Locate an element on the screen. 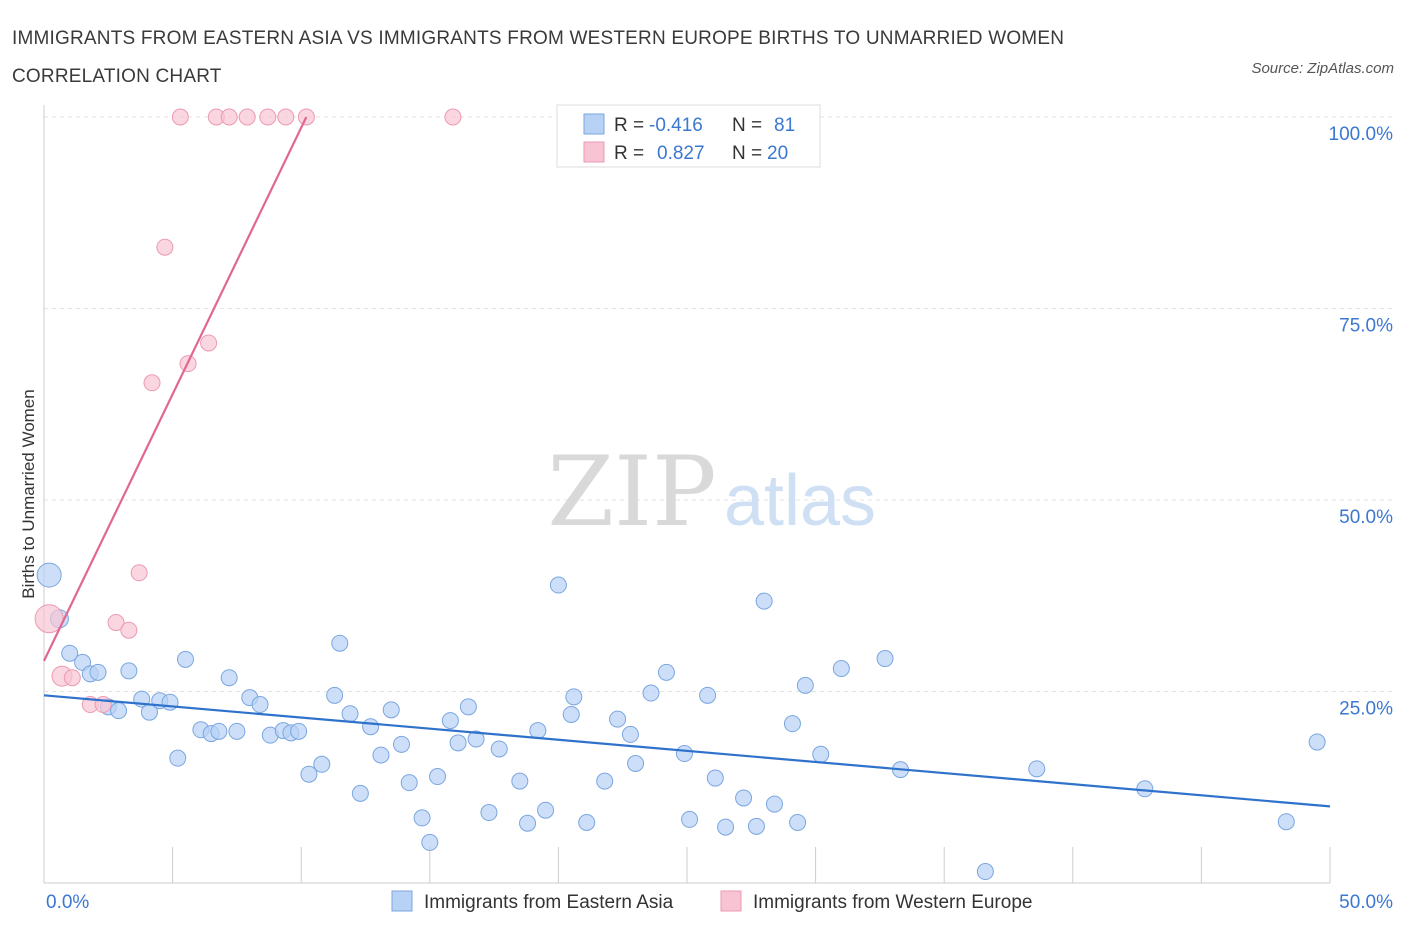 This screenshot has height=930, width=1406. watermark: ZIP atlas is located at coordinates (711, 492).